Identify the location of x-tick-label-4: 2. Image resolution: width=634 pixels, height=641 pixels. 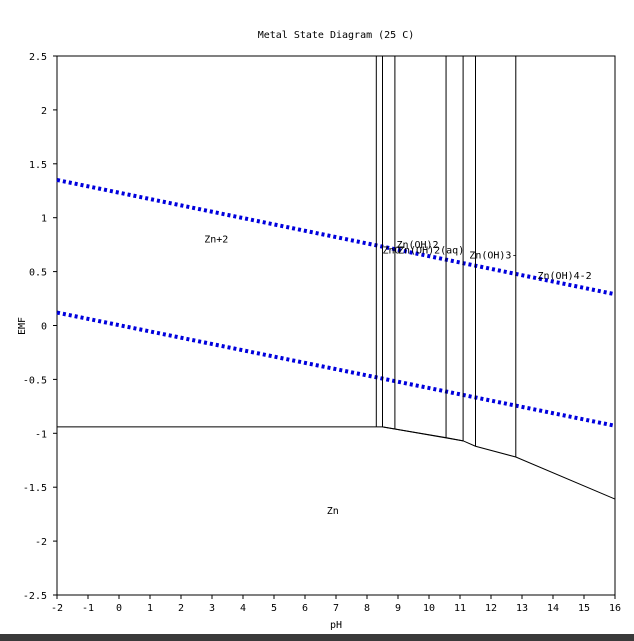
(181, 608).